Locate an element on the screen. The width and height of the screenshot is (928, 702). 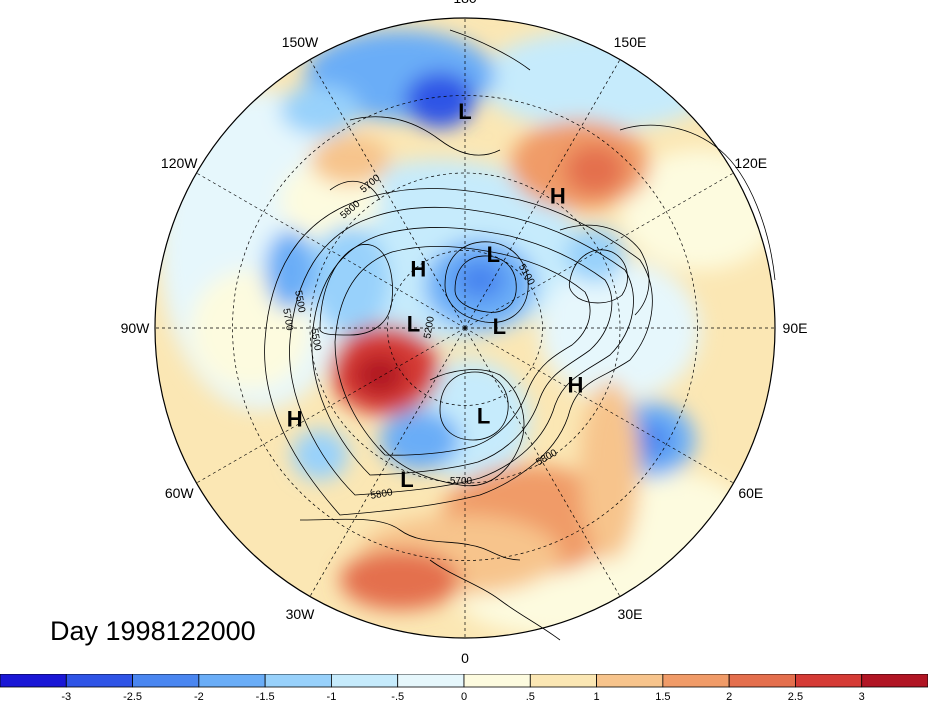
longitude-label: 30W is located at coordinates (301, 614).